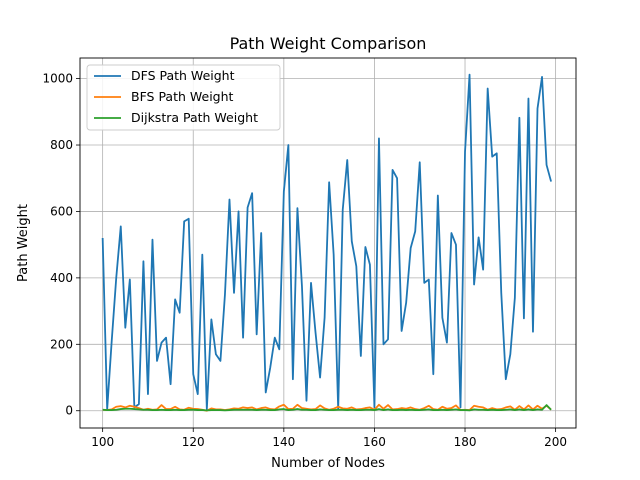  What do you see at coordinates (555, 442) in the screenshot?
I see `x-tick-label: 200` at bounding box center [555, 442].